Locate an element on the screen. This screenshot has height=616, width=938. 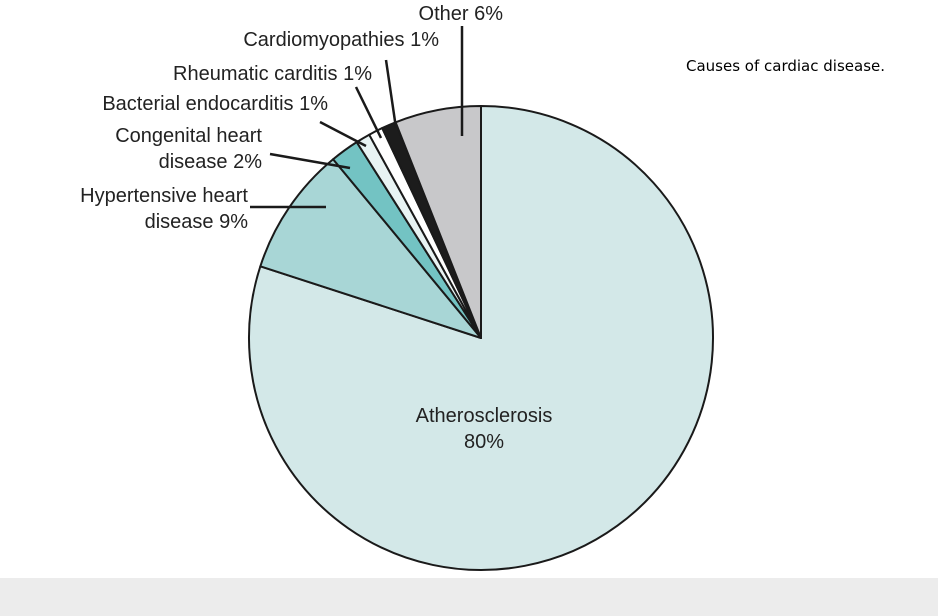
slice-label-line: Other 6% is located at coordinates (461, 14).